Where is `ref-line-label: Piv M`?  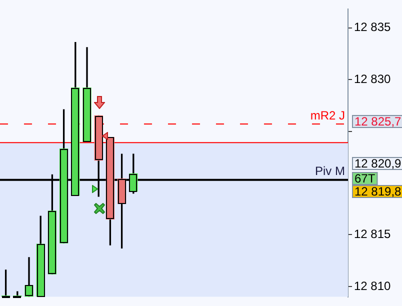
ref-line-label: Piv M is located at coordinates (330, 171).